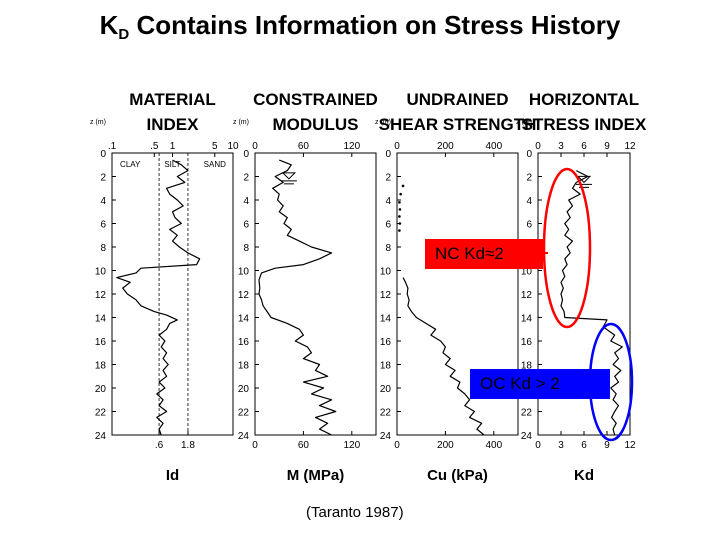  I want to click on panel-header-line2: STRESS INDEX, so click(584, 124).